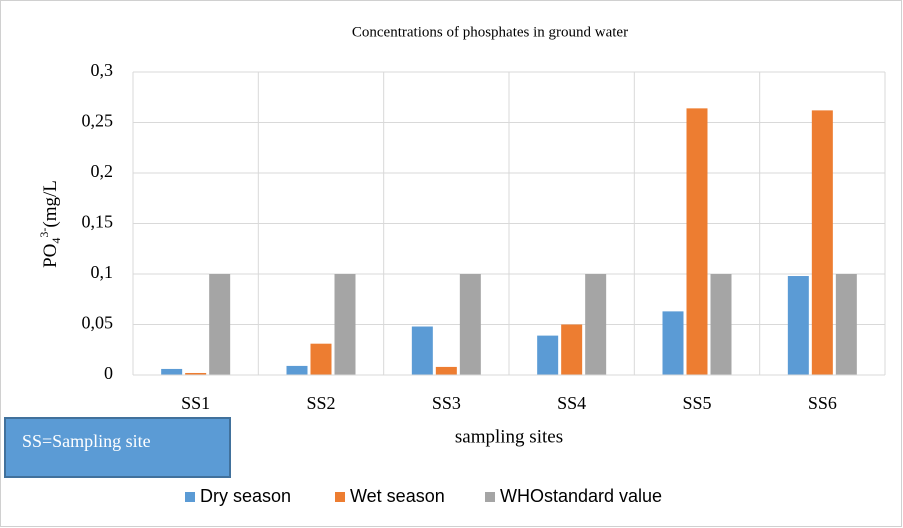 This screenshot has height=528, width=903. Describe the element at coordinates (397, 496) in the screenshot. I see `legend-label: Wet season` at that location.